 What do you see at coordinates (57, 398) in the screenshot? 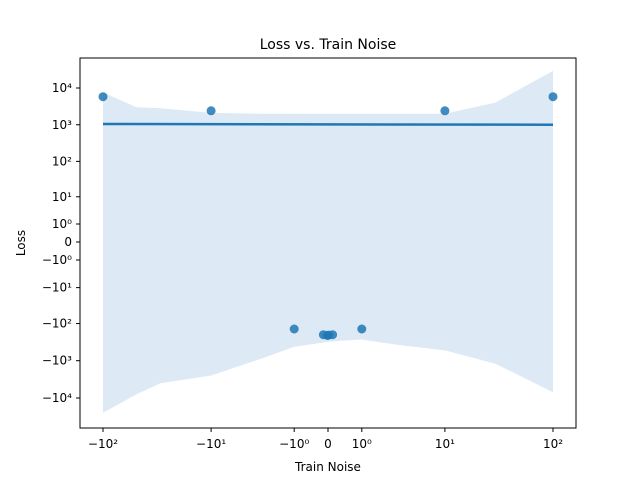
I see `y-tick-label-10: −10⁴` at bounding box center [57, 398].